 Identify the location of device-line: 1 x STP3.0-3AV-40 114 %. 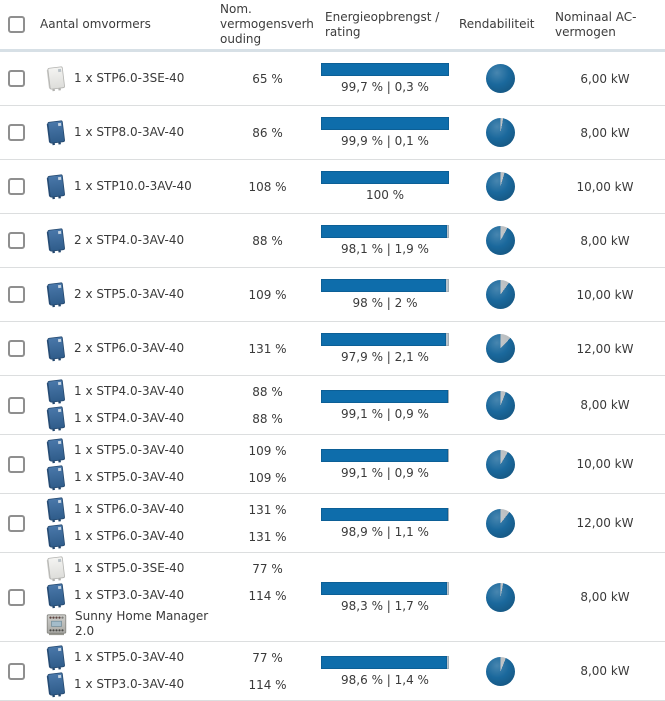
(177, 684).